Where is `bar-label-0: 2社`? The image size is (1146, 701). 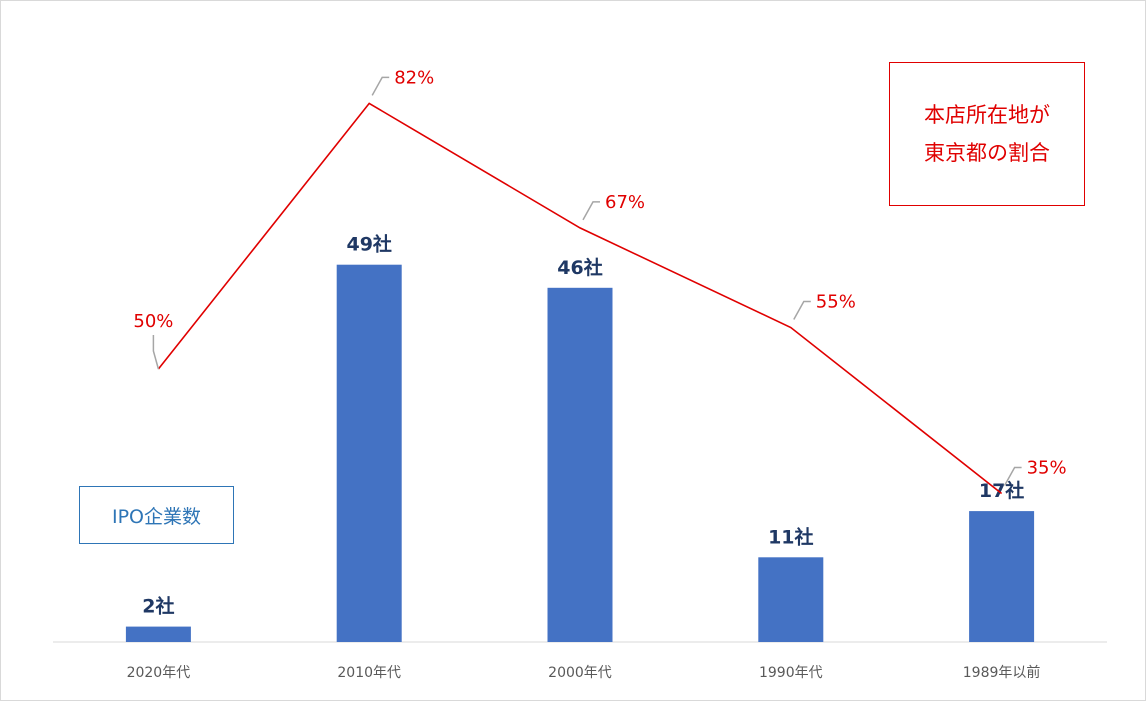
bar-label-0: 2社 is located at coordinates (158, 606).